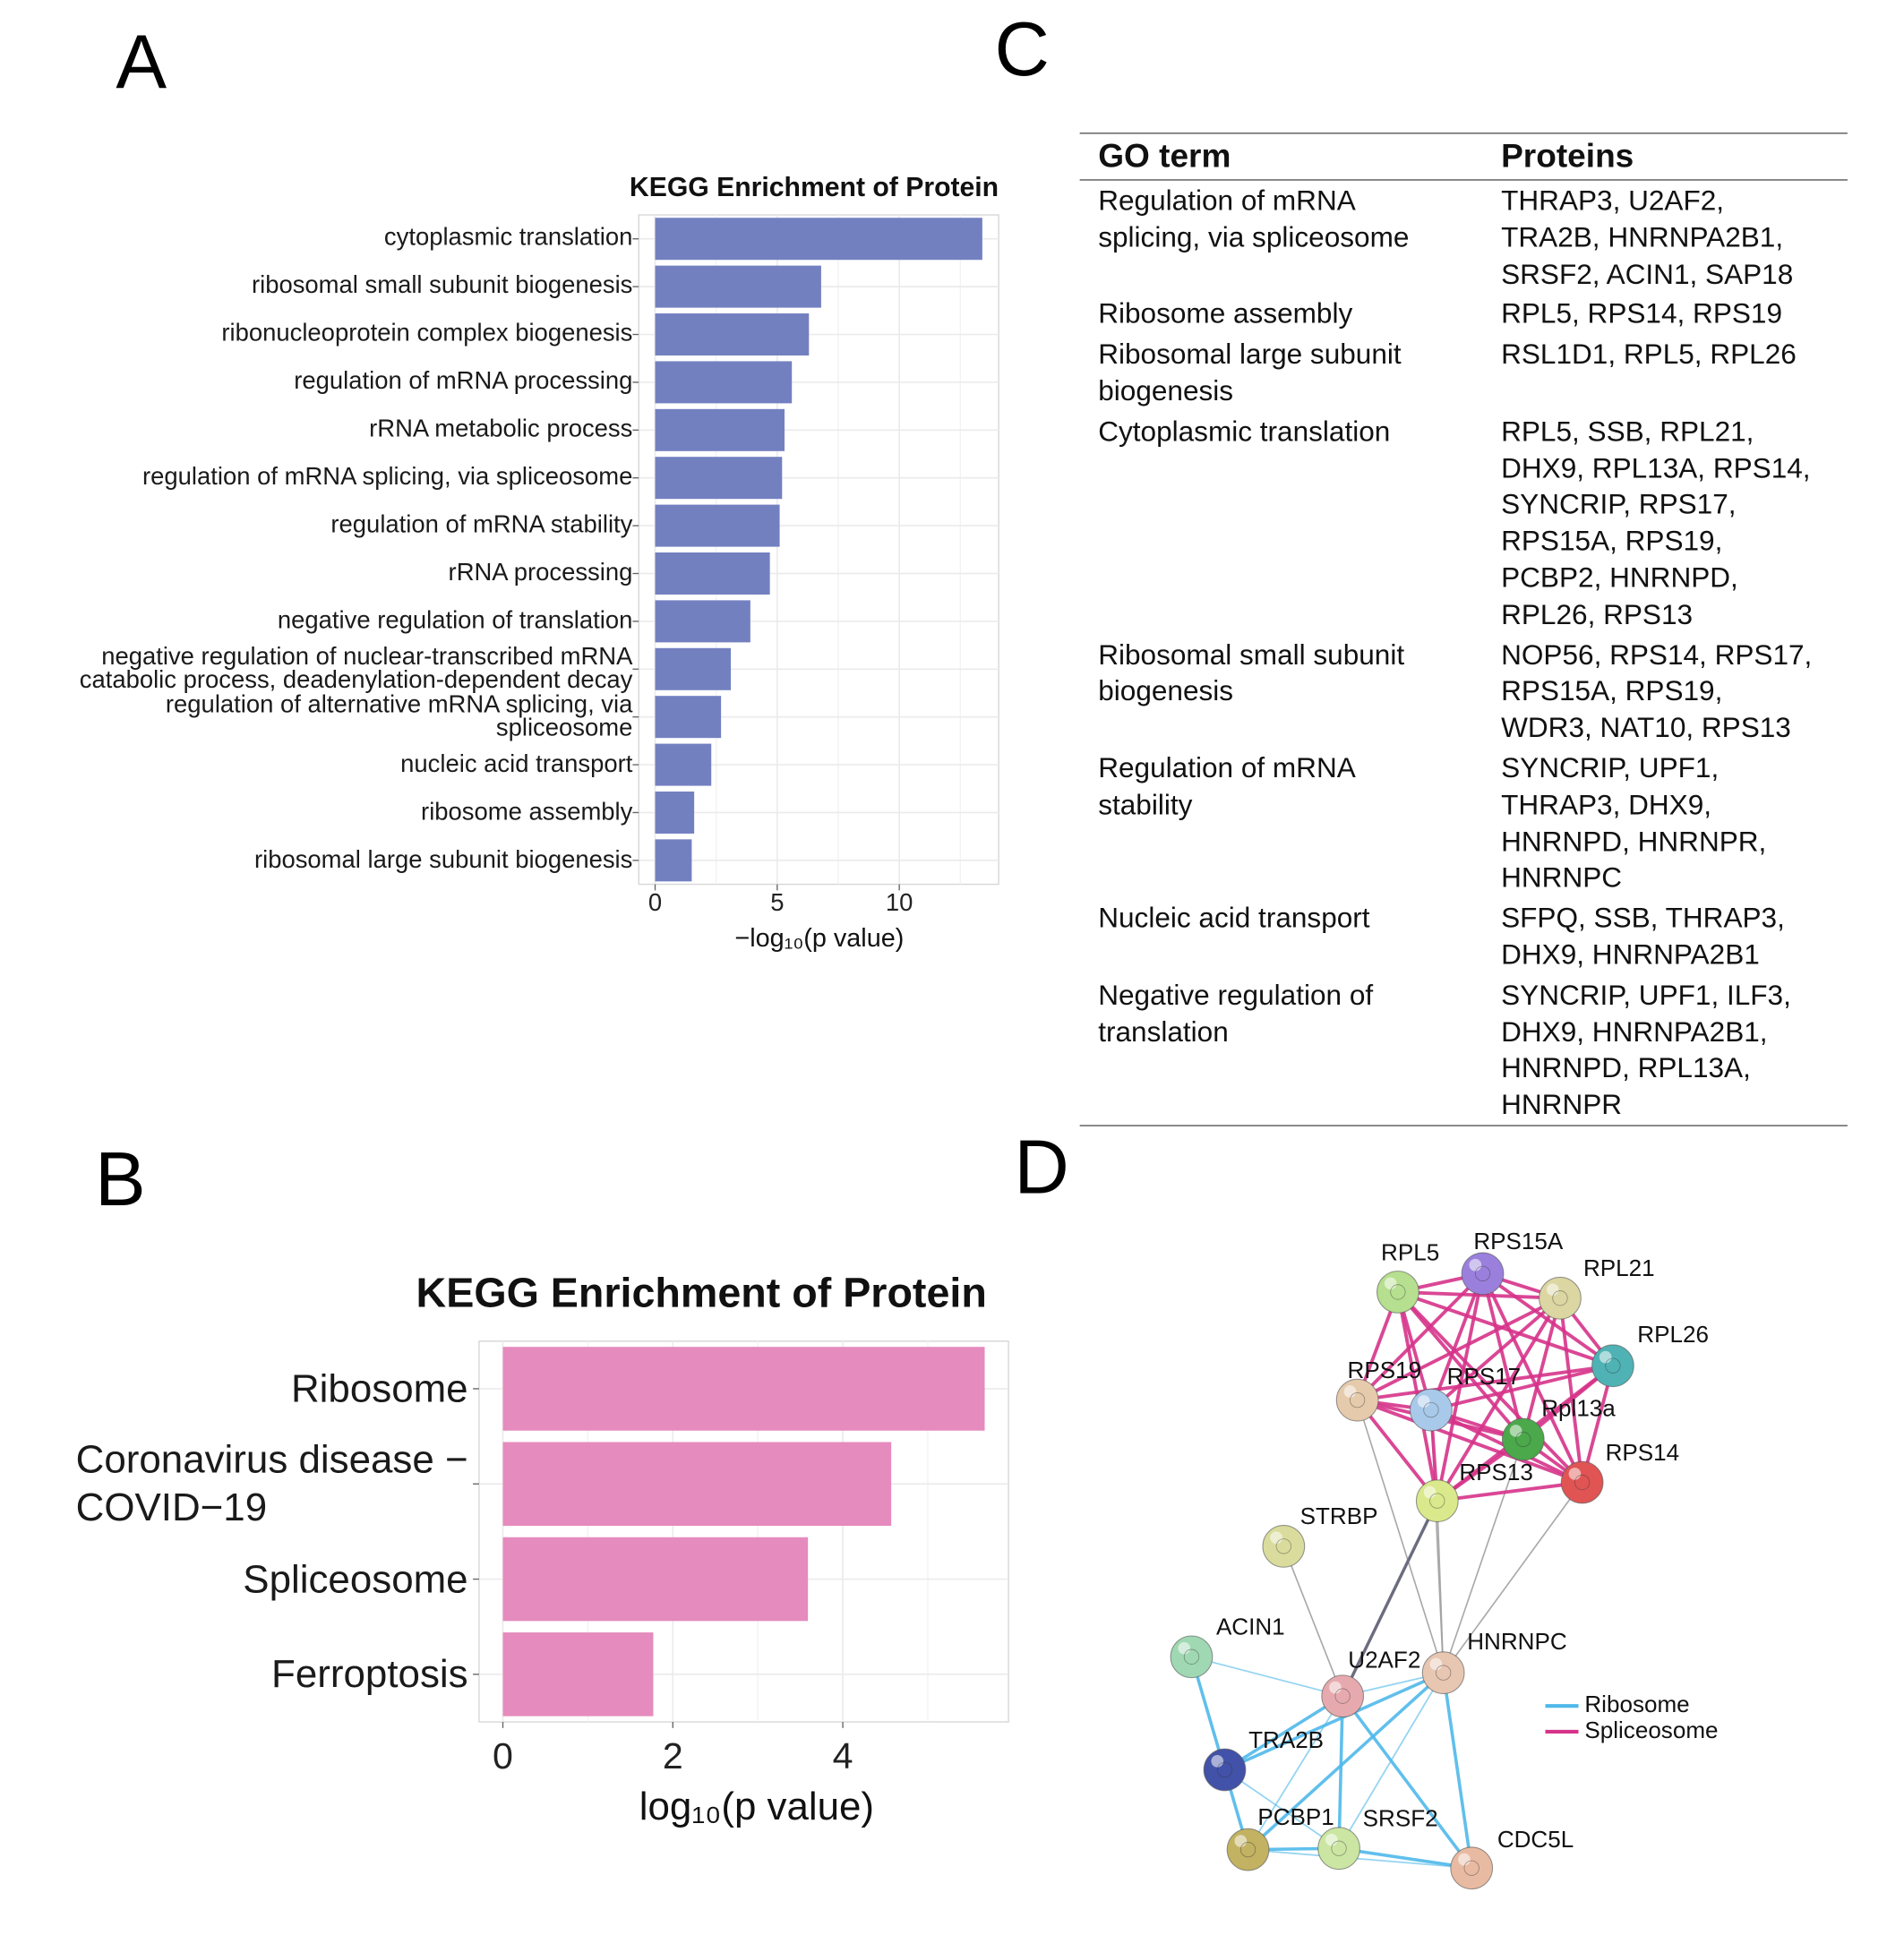  I want to click on node-label: PCBP1, so click(1295, 1817).